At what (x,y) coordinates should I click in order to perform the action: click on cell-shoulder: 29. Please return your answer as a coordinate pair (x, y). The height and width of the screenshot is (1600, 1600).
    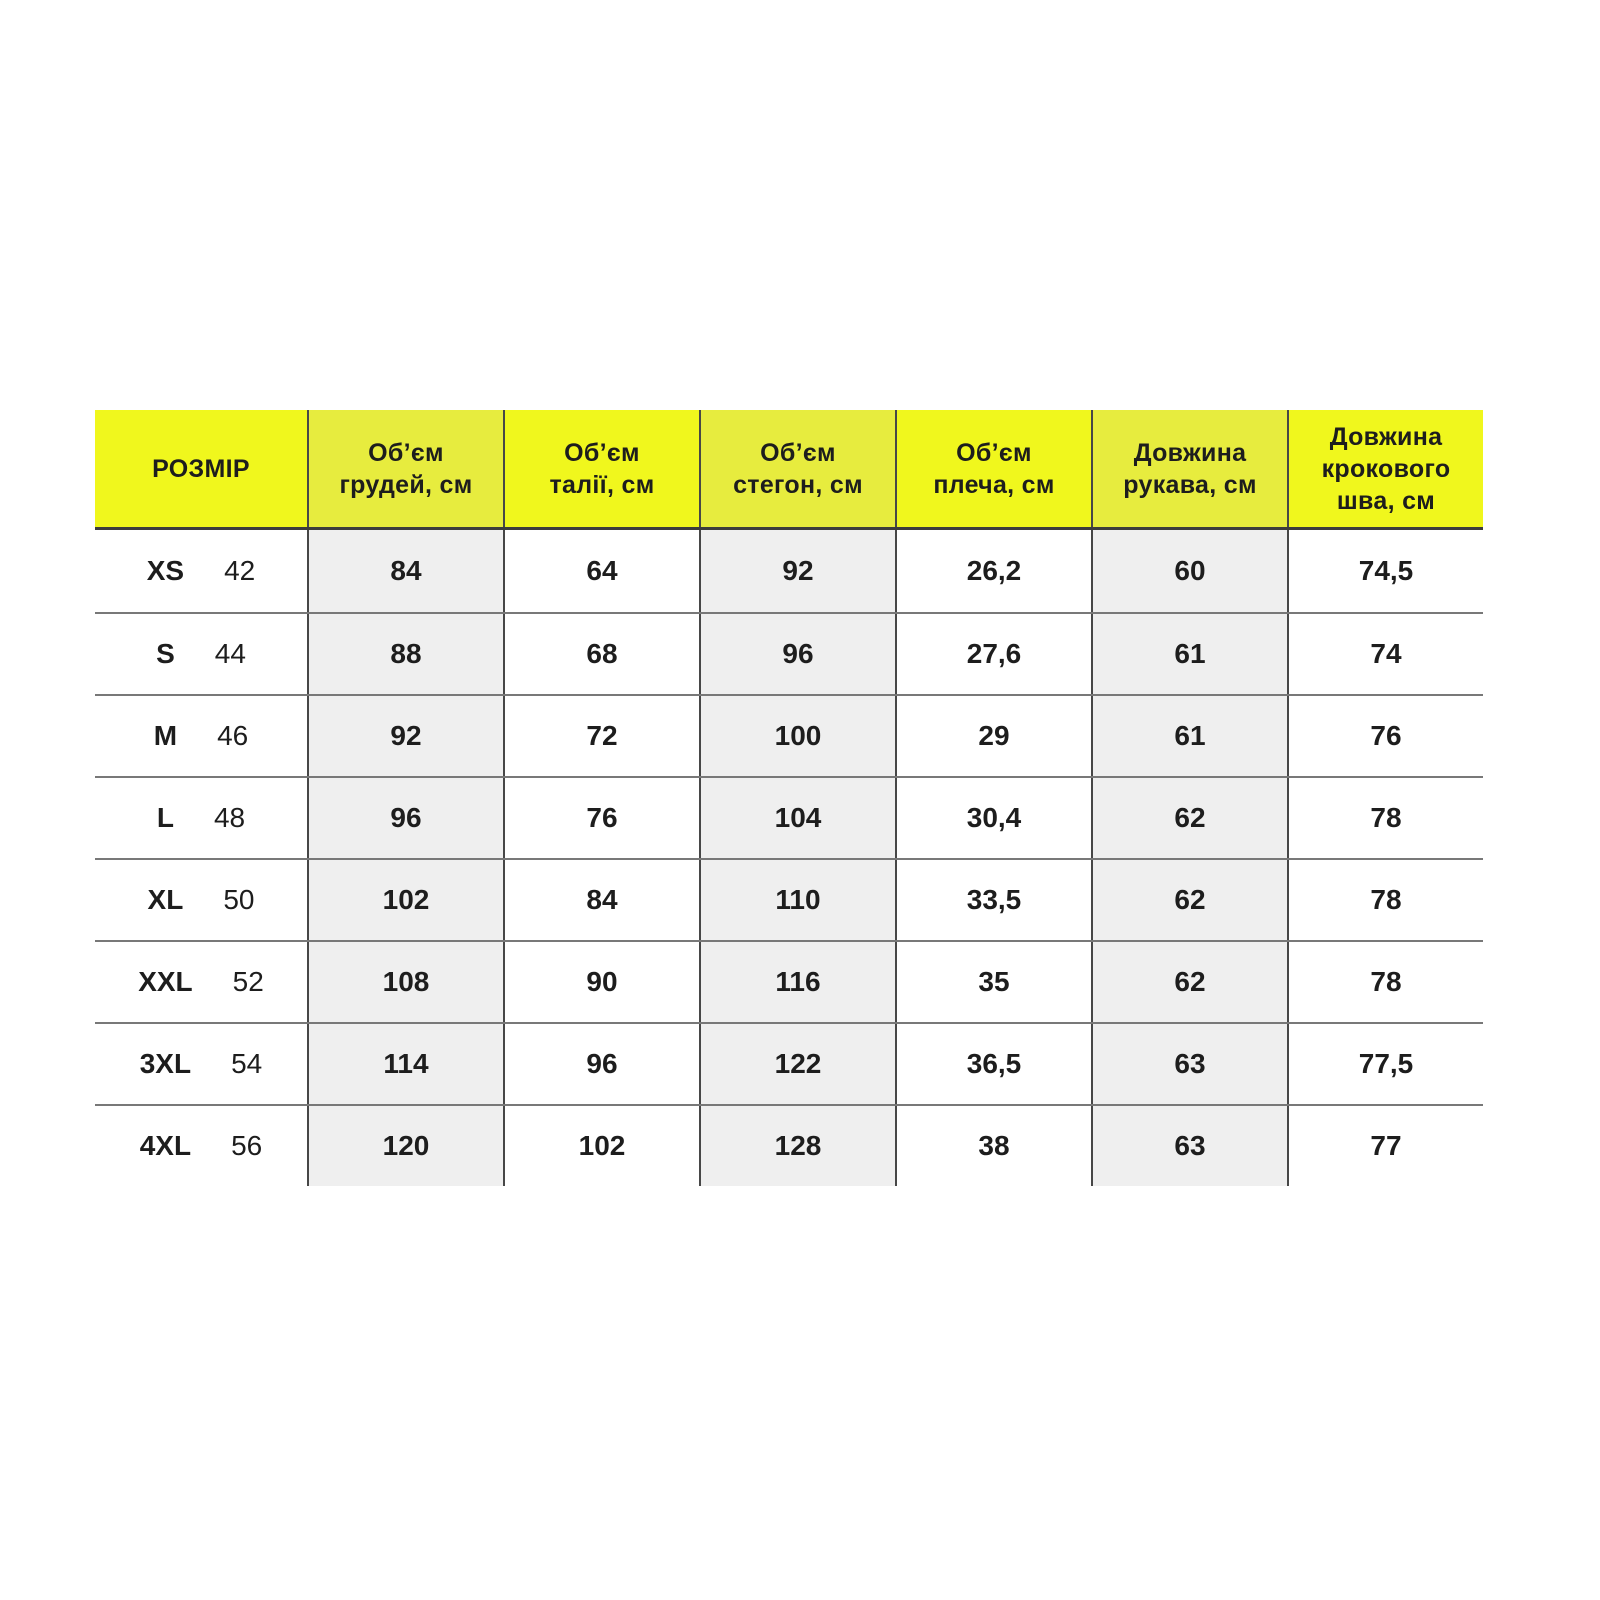
    Looking at the image, I should click on (993, 736).